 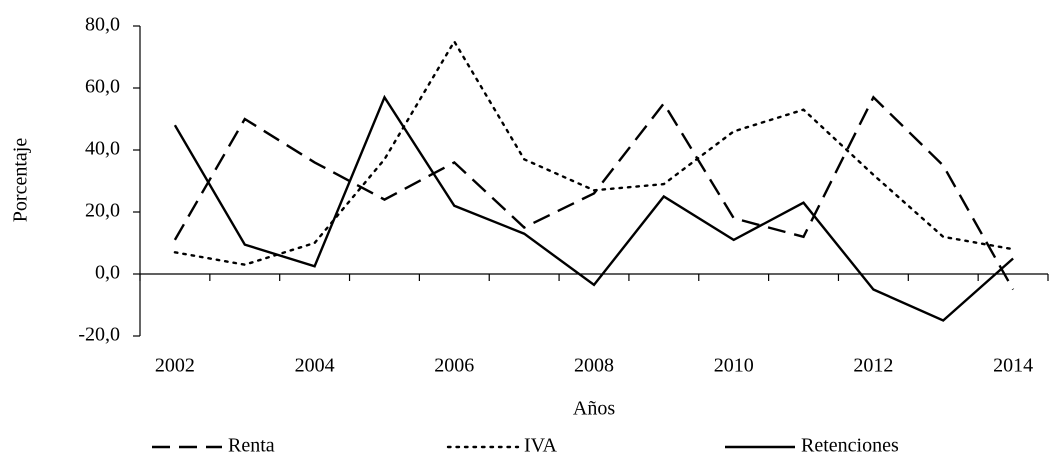 I want to click on y-tick-label: -20,0, so click(x=99, y=335).